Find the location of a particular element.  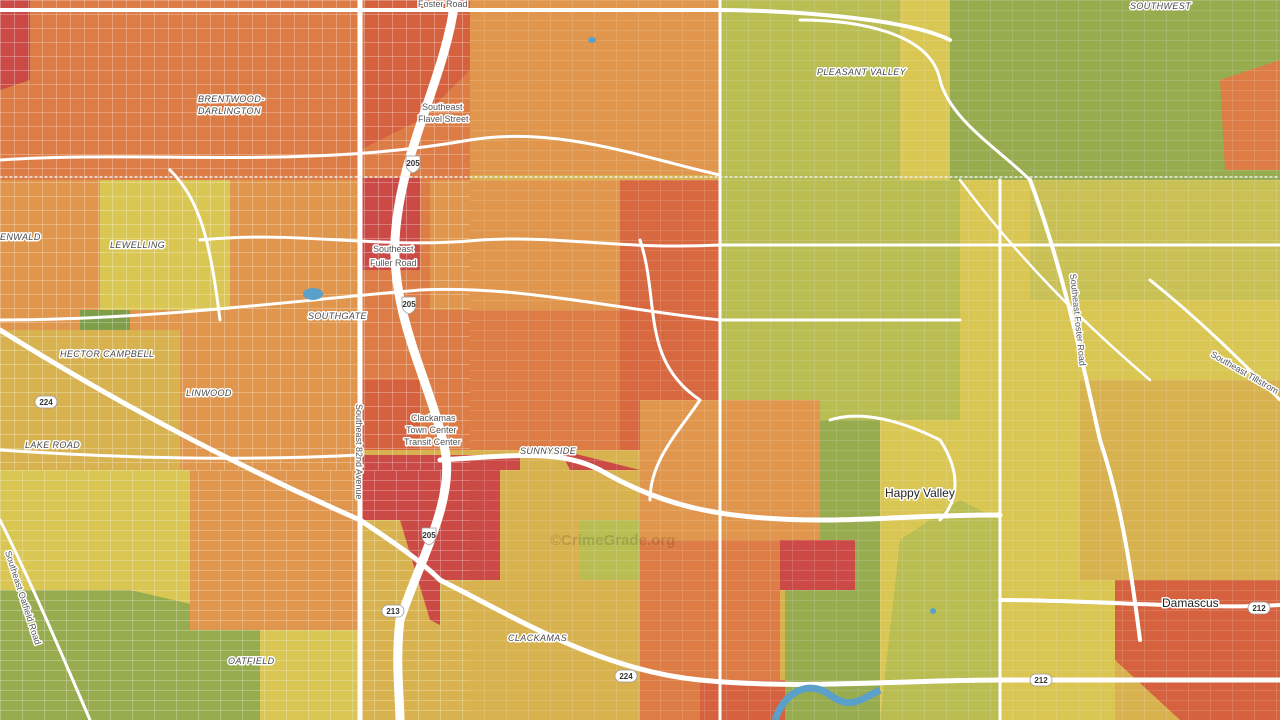

foster-road is located at coordinates (476, 25).